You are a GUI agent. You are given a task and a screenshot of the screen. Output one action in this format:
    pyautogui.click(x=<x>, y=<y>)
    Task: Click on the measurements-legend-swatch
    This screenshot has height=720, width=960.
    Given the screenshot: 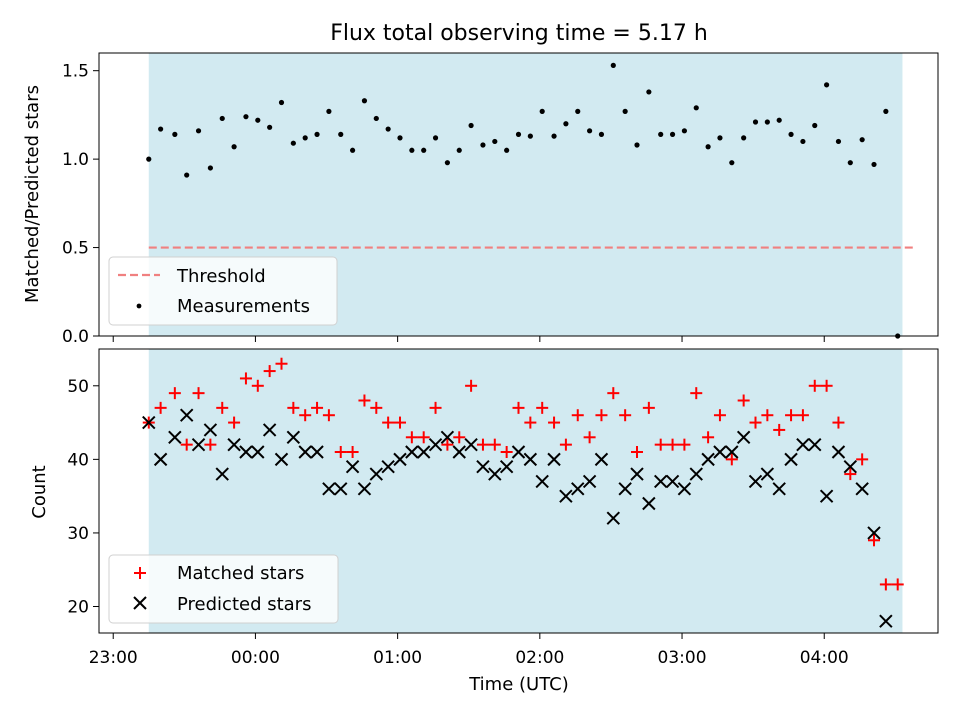 What is the action you would take?
    pyautogui.click(x=139, y=306)
    